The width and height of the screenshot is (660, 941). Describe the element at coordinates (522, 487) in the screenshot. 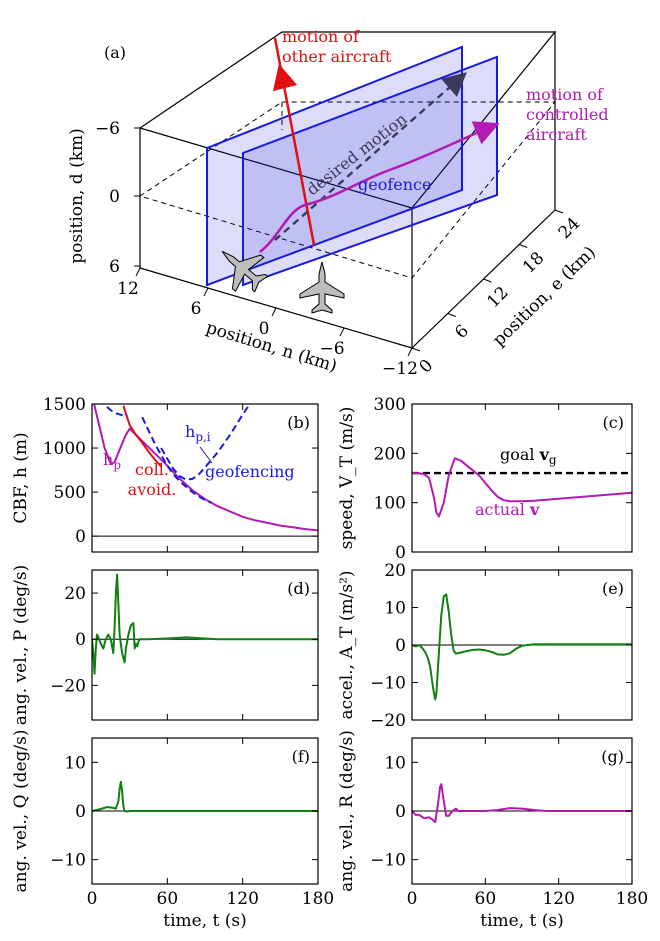

I see `series-line-actual` at that location.